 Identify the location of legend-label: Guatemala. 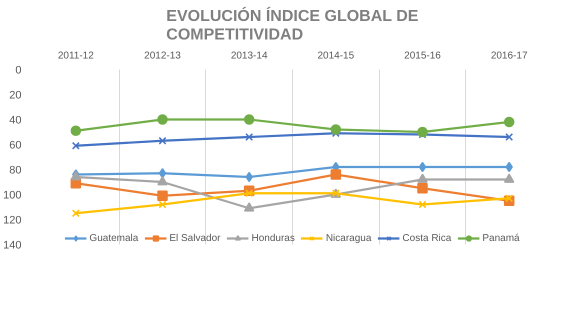
(113, 238).